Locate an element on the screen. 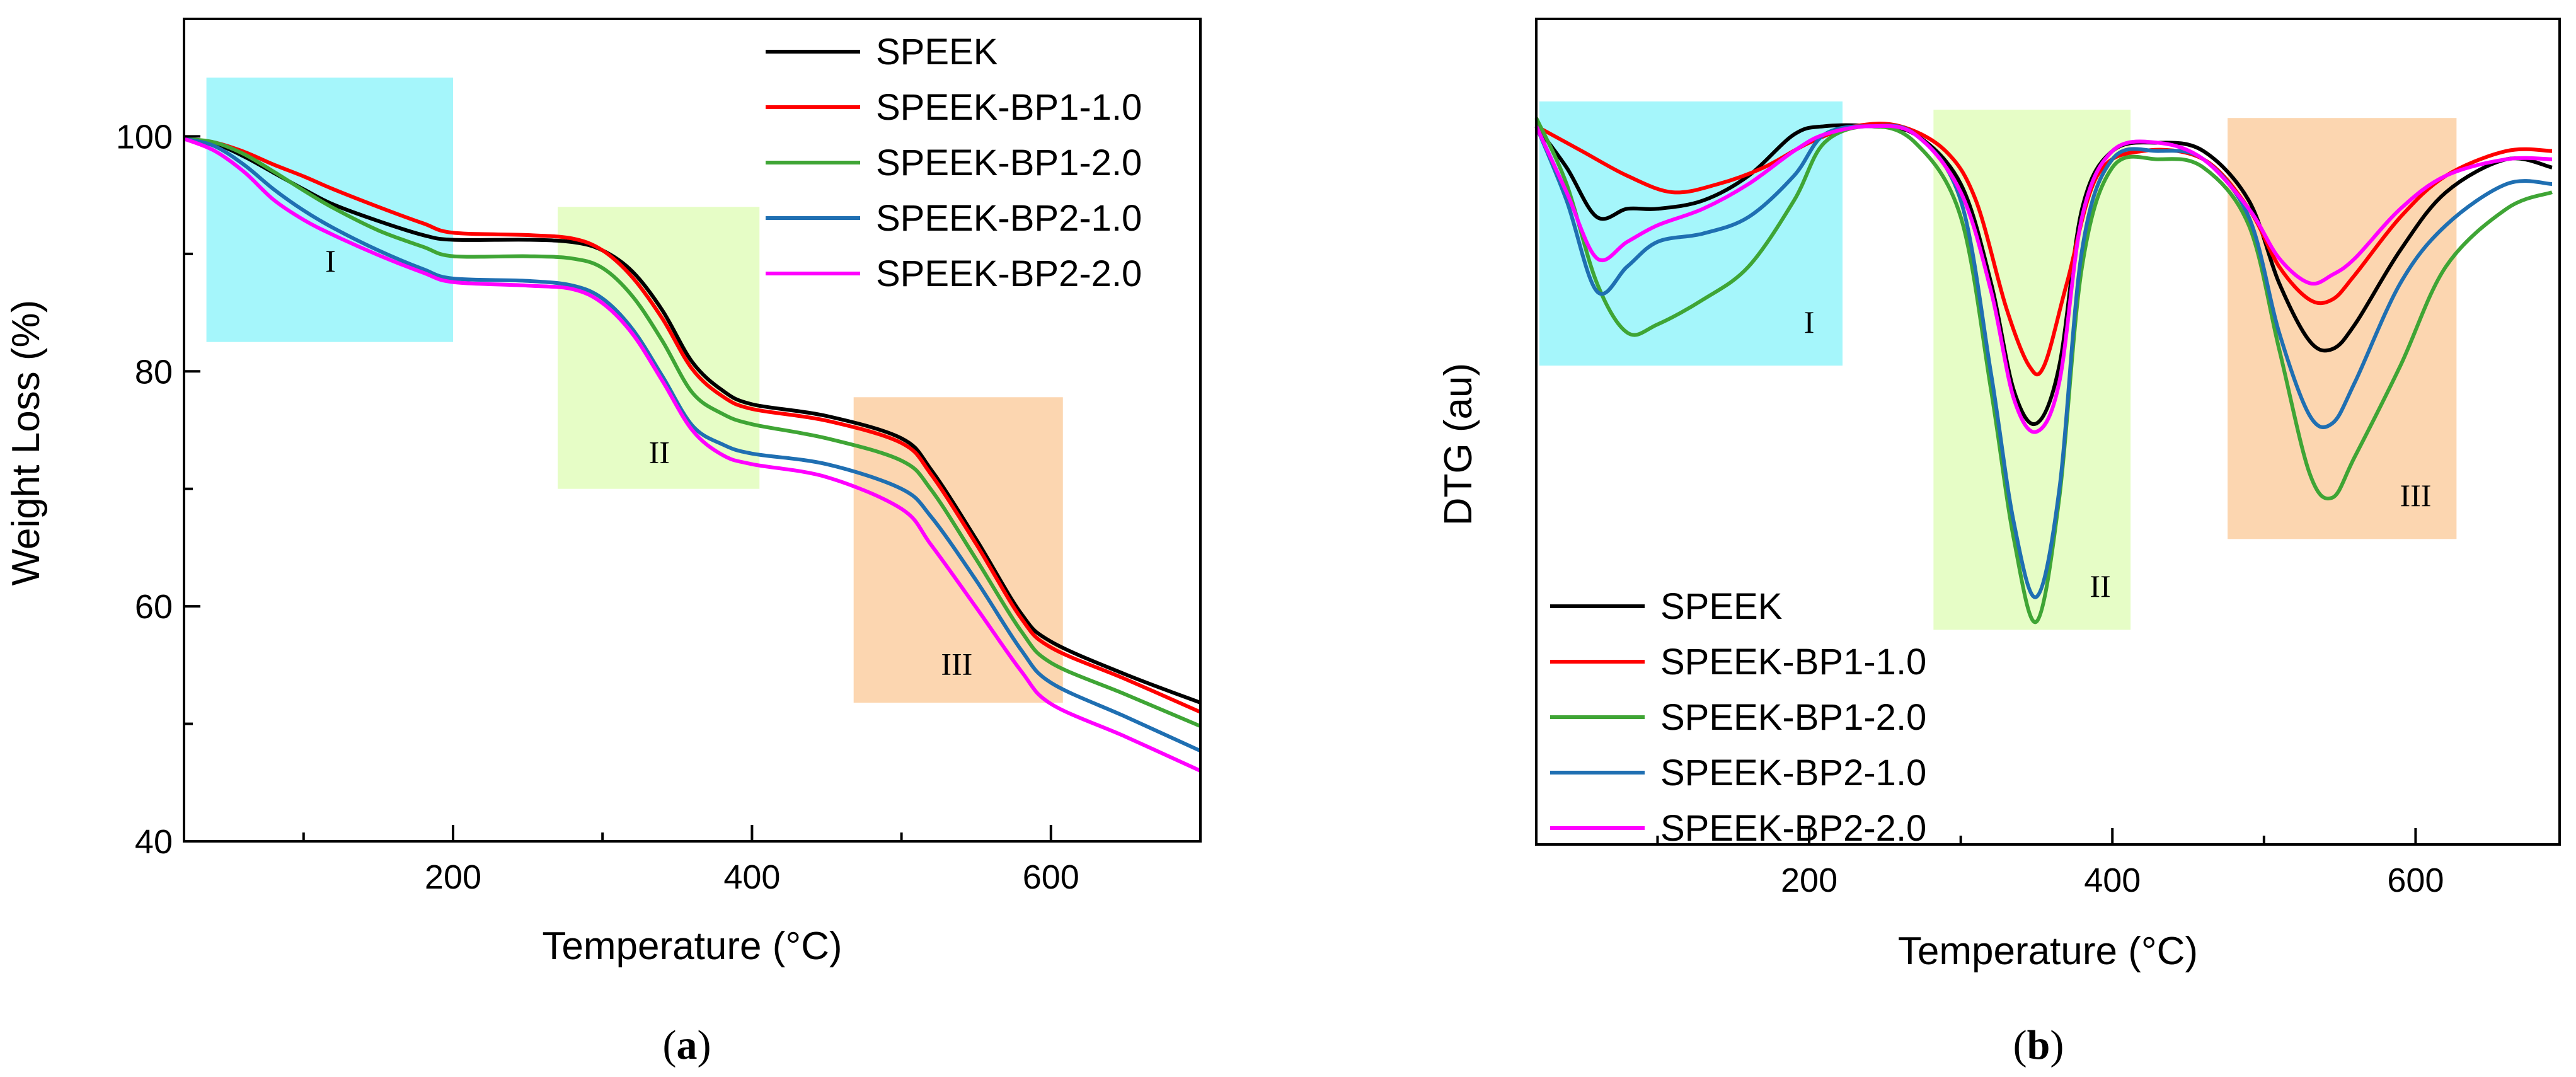 The height and width of the screenshot is (1077, 2576). caption-letter: b is located at coordinates (2038, 1045).